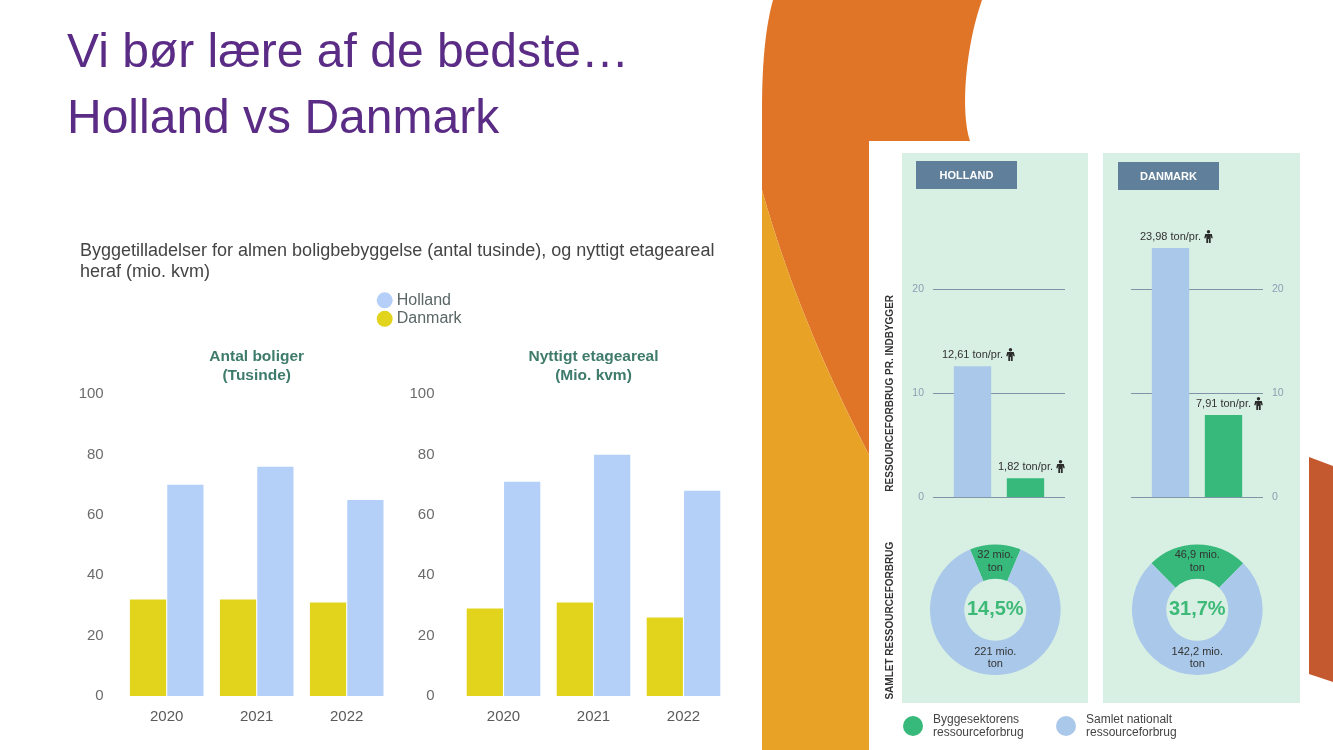 The image size is (1333, 750). Describe the element at coordinates (257, 364) in the screenshot. I see `chart-title: Antal boliger (Tusinde)` at that location.